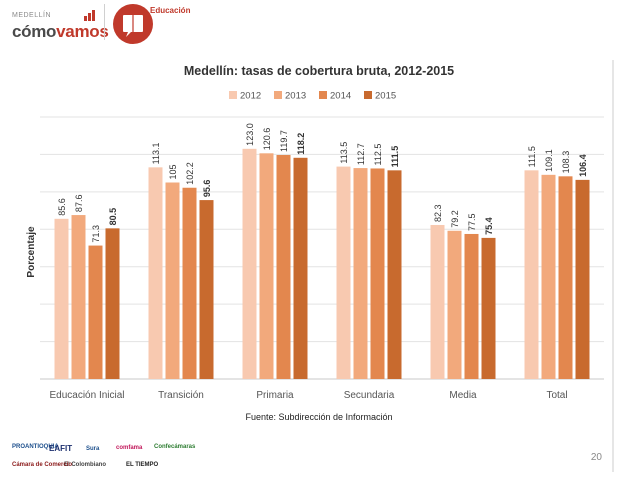  I want to click on data-label-2012-0: 85.6, so click(62, 207).